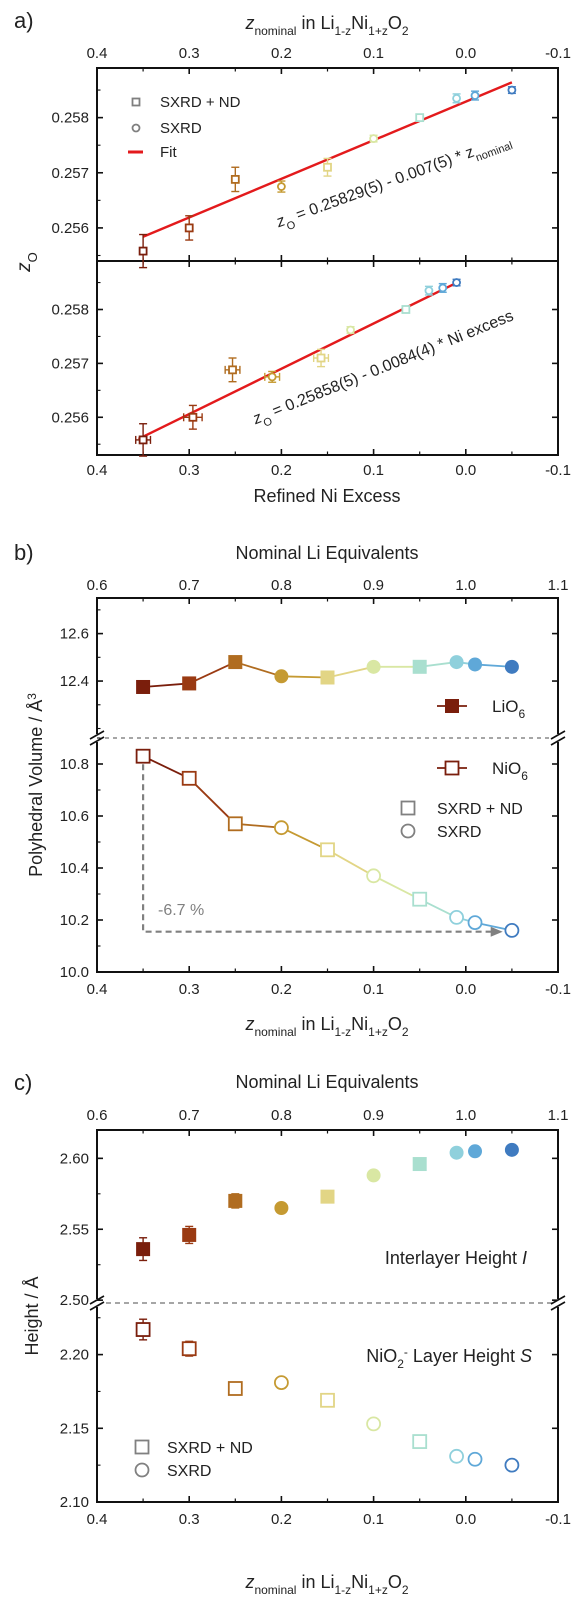 The image size is (585, 1602). Describe the element at coordinates (275, 31) in the screenshot. I see `panel-a-top-axis-label-part: nominal` at that location.